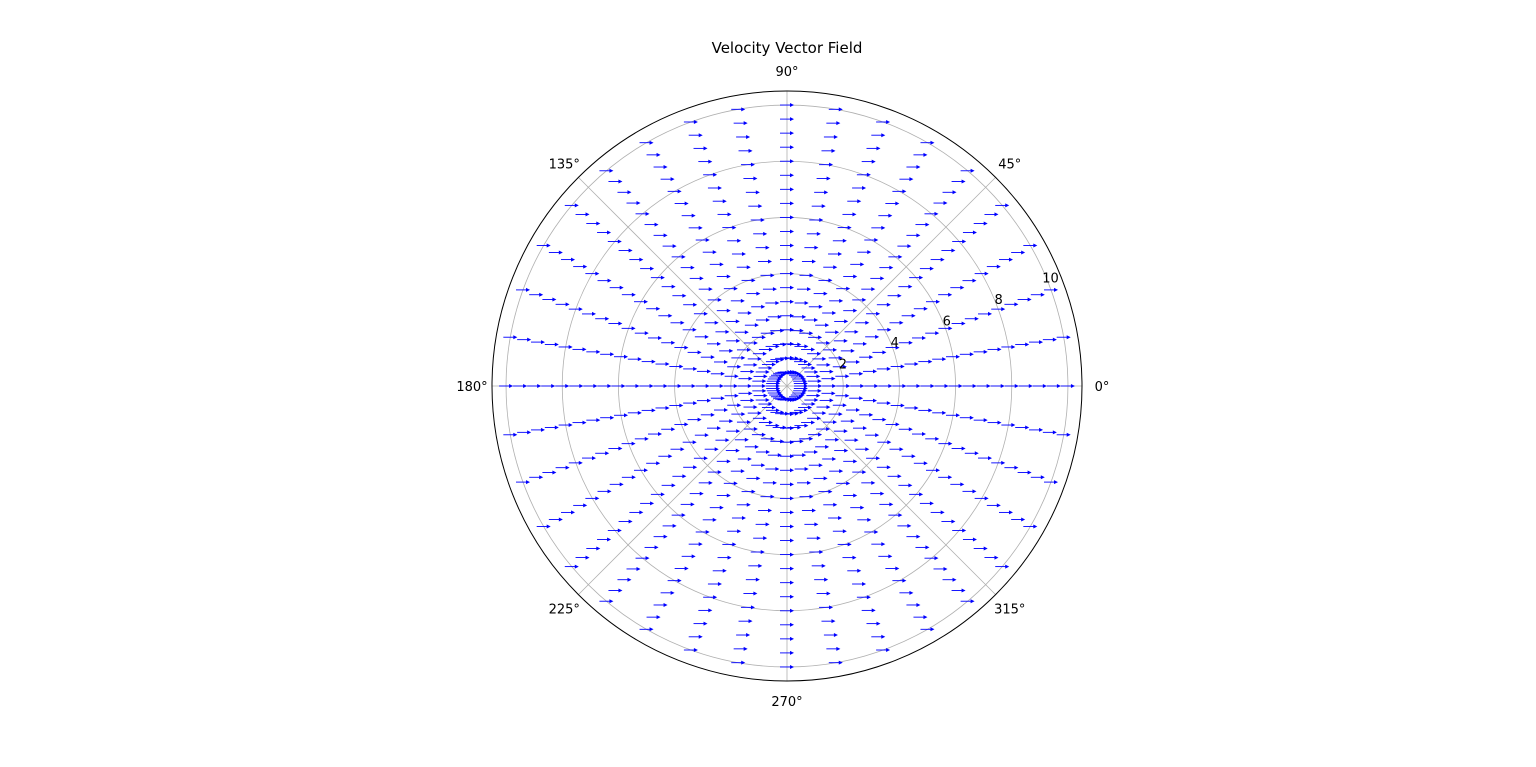 The width and height of the screenshot is (1536, 767). What do you see at coordinates (1102, 387) in the screenshot?
I see `angle-tick-label: 0°` at bounding box center [1102, 387].